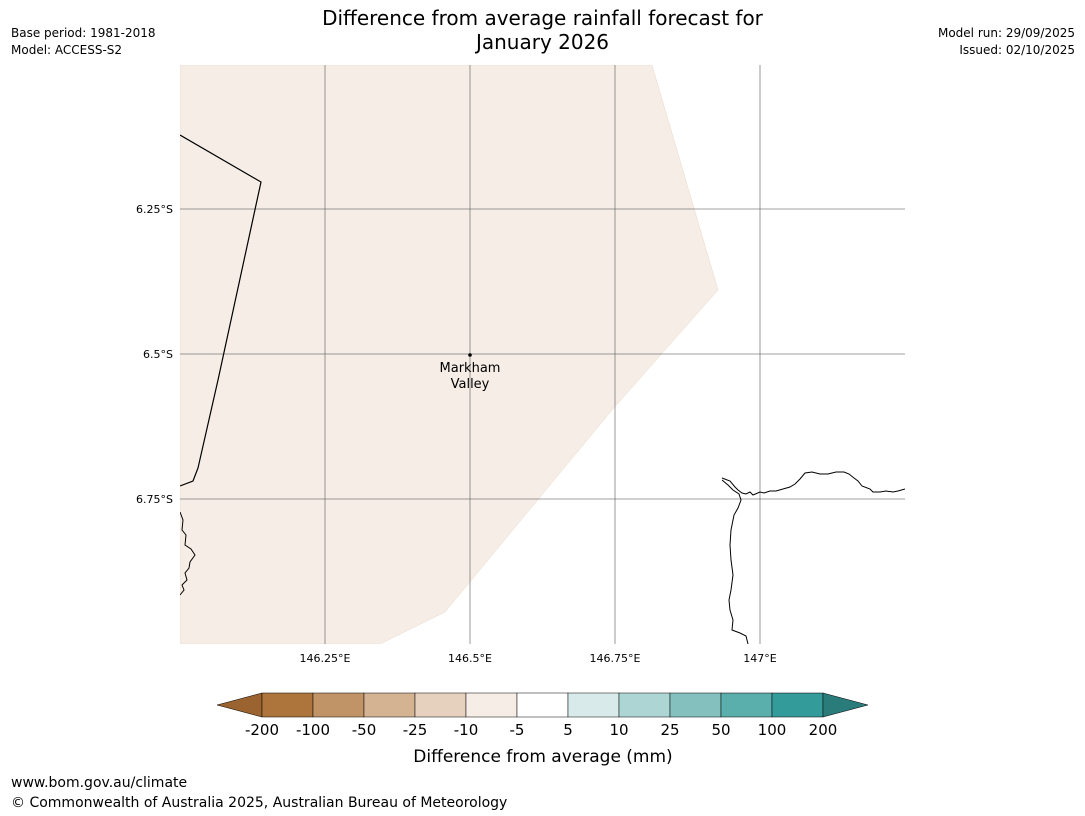  Describe the element at coordinates (313, 730) in the screenshot. I see `colorbar-tick-label: -100` at that location.